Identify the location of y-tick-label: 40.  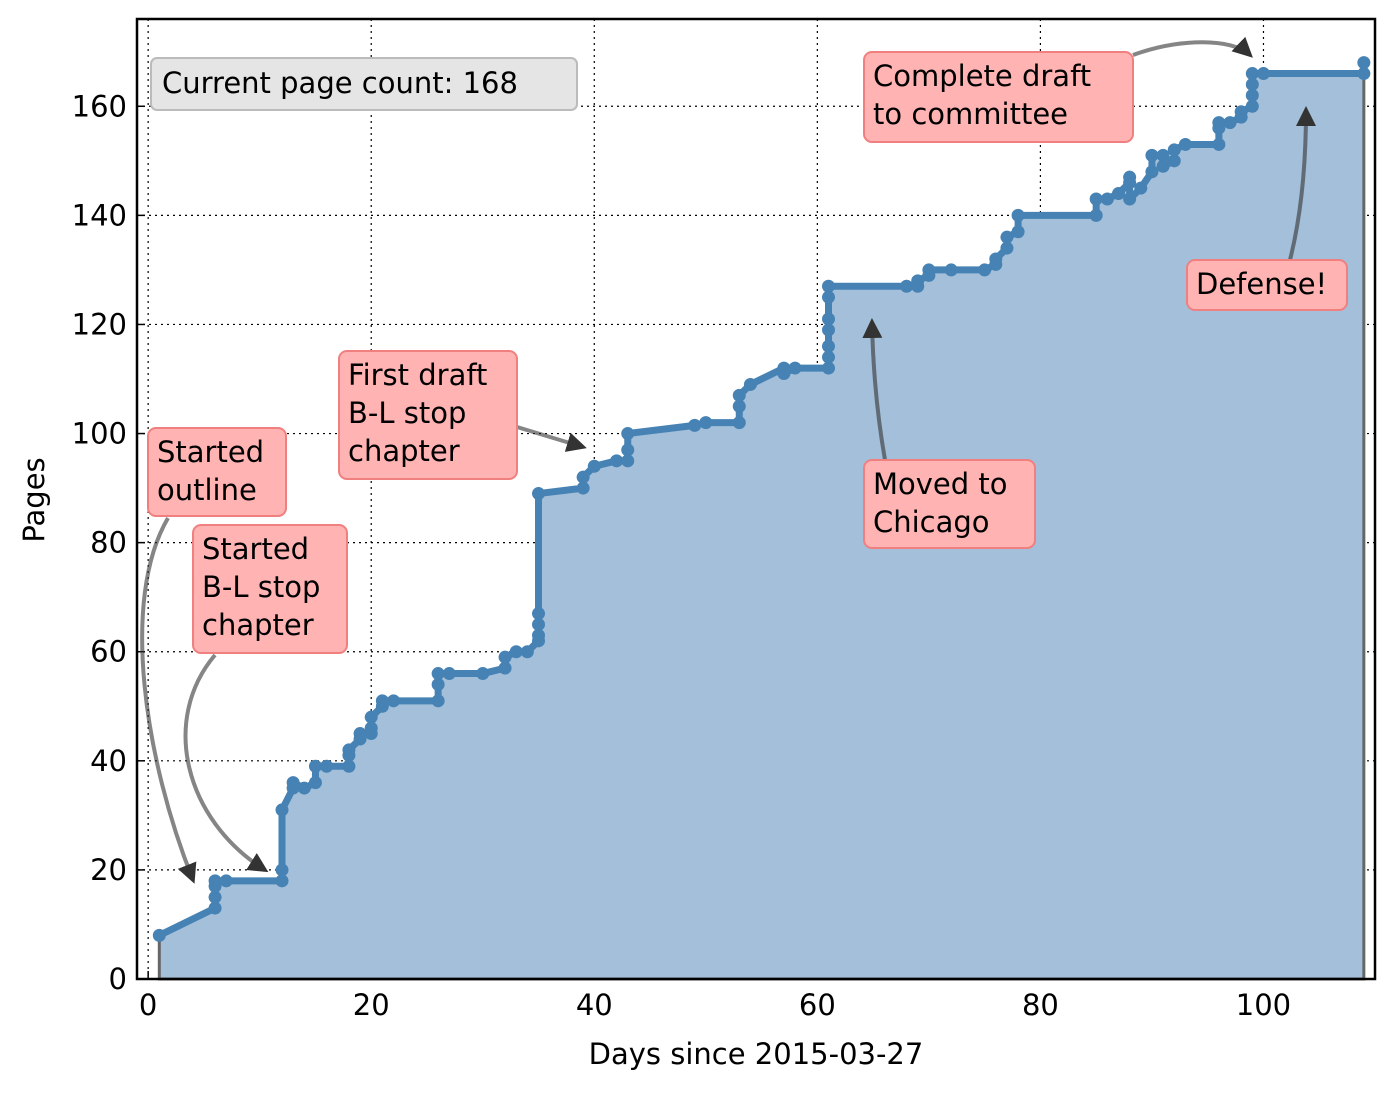
(108, 761).